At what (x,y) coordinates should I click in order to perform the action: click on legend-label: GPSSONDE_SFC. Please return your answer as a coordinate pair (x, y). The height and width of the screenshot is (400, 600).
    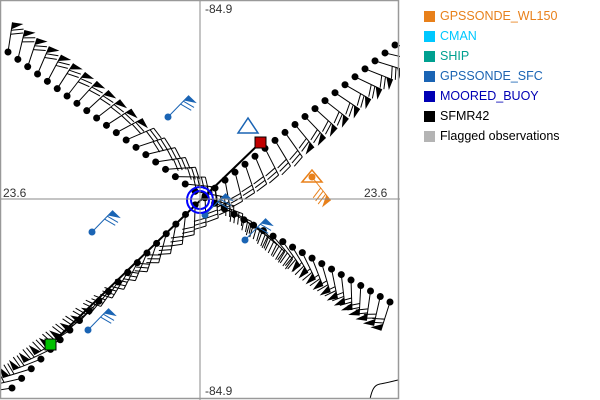
    Looking at the image, I should click on (491, 76).